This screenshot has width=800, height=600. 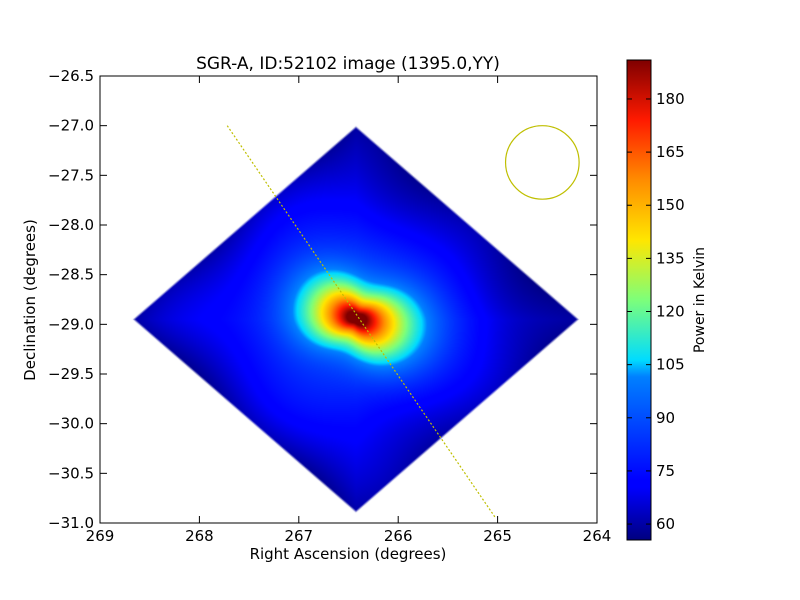 What do you see at coordinates (71, 324) in the screenshot?
I see `y-tick-label: −29.0` at bounding box center [71, 324].